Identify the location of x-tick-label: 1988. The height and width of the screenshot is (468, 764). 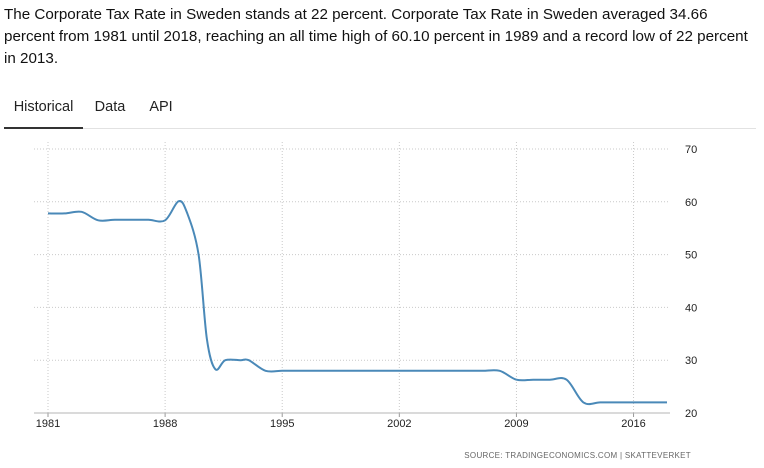
(165, 424).